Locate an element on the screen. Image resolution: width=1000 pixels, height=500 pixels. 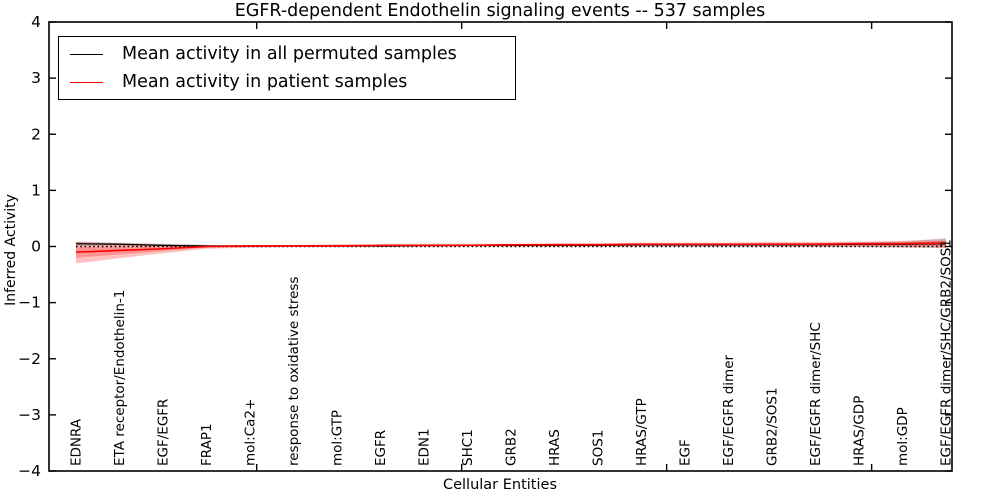
x-category-label: GRB2 is located at coordinates (512, 447).